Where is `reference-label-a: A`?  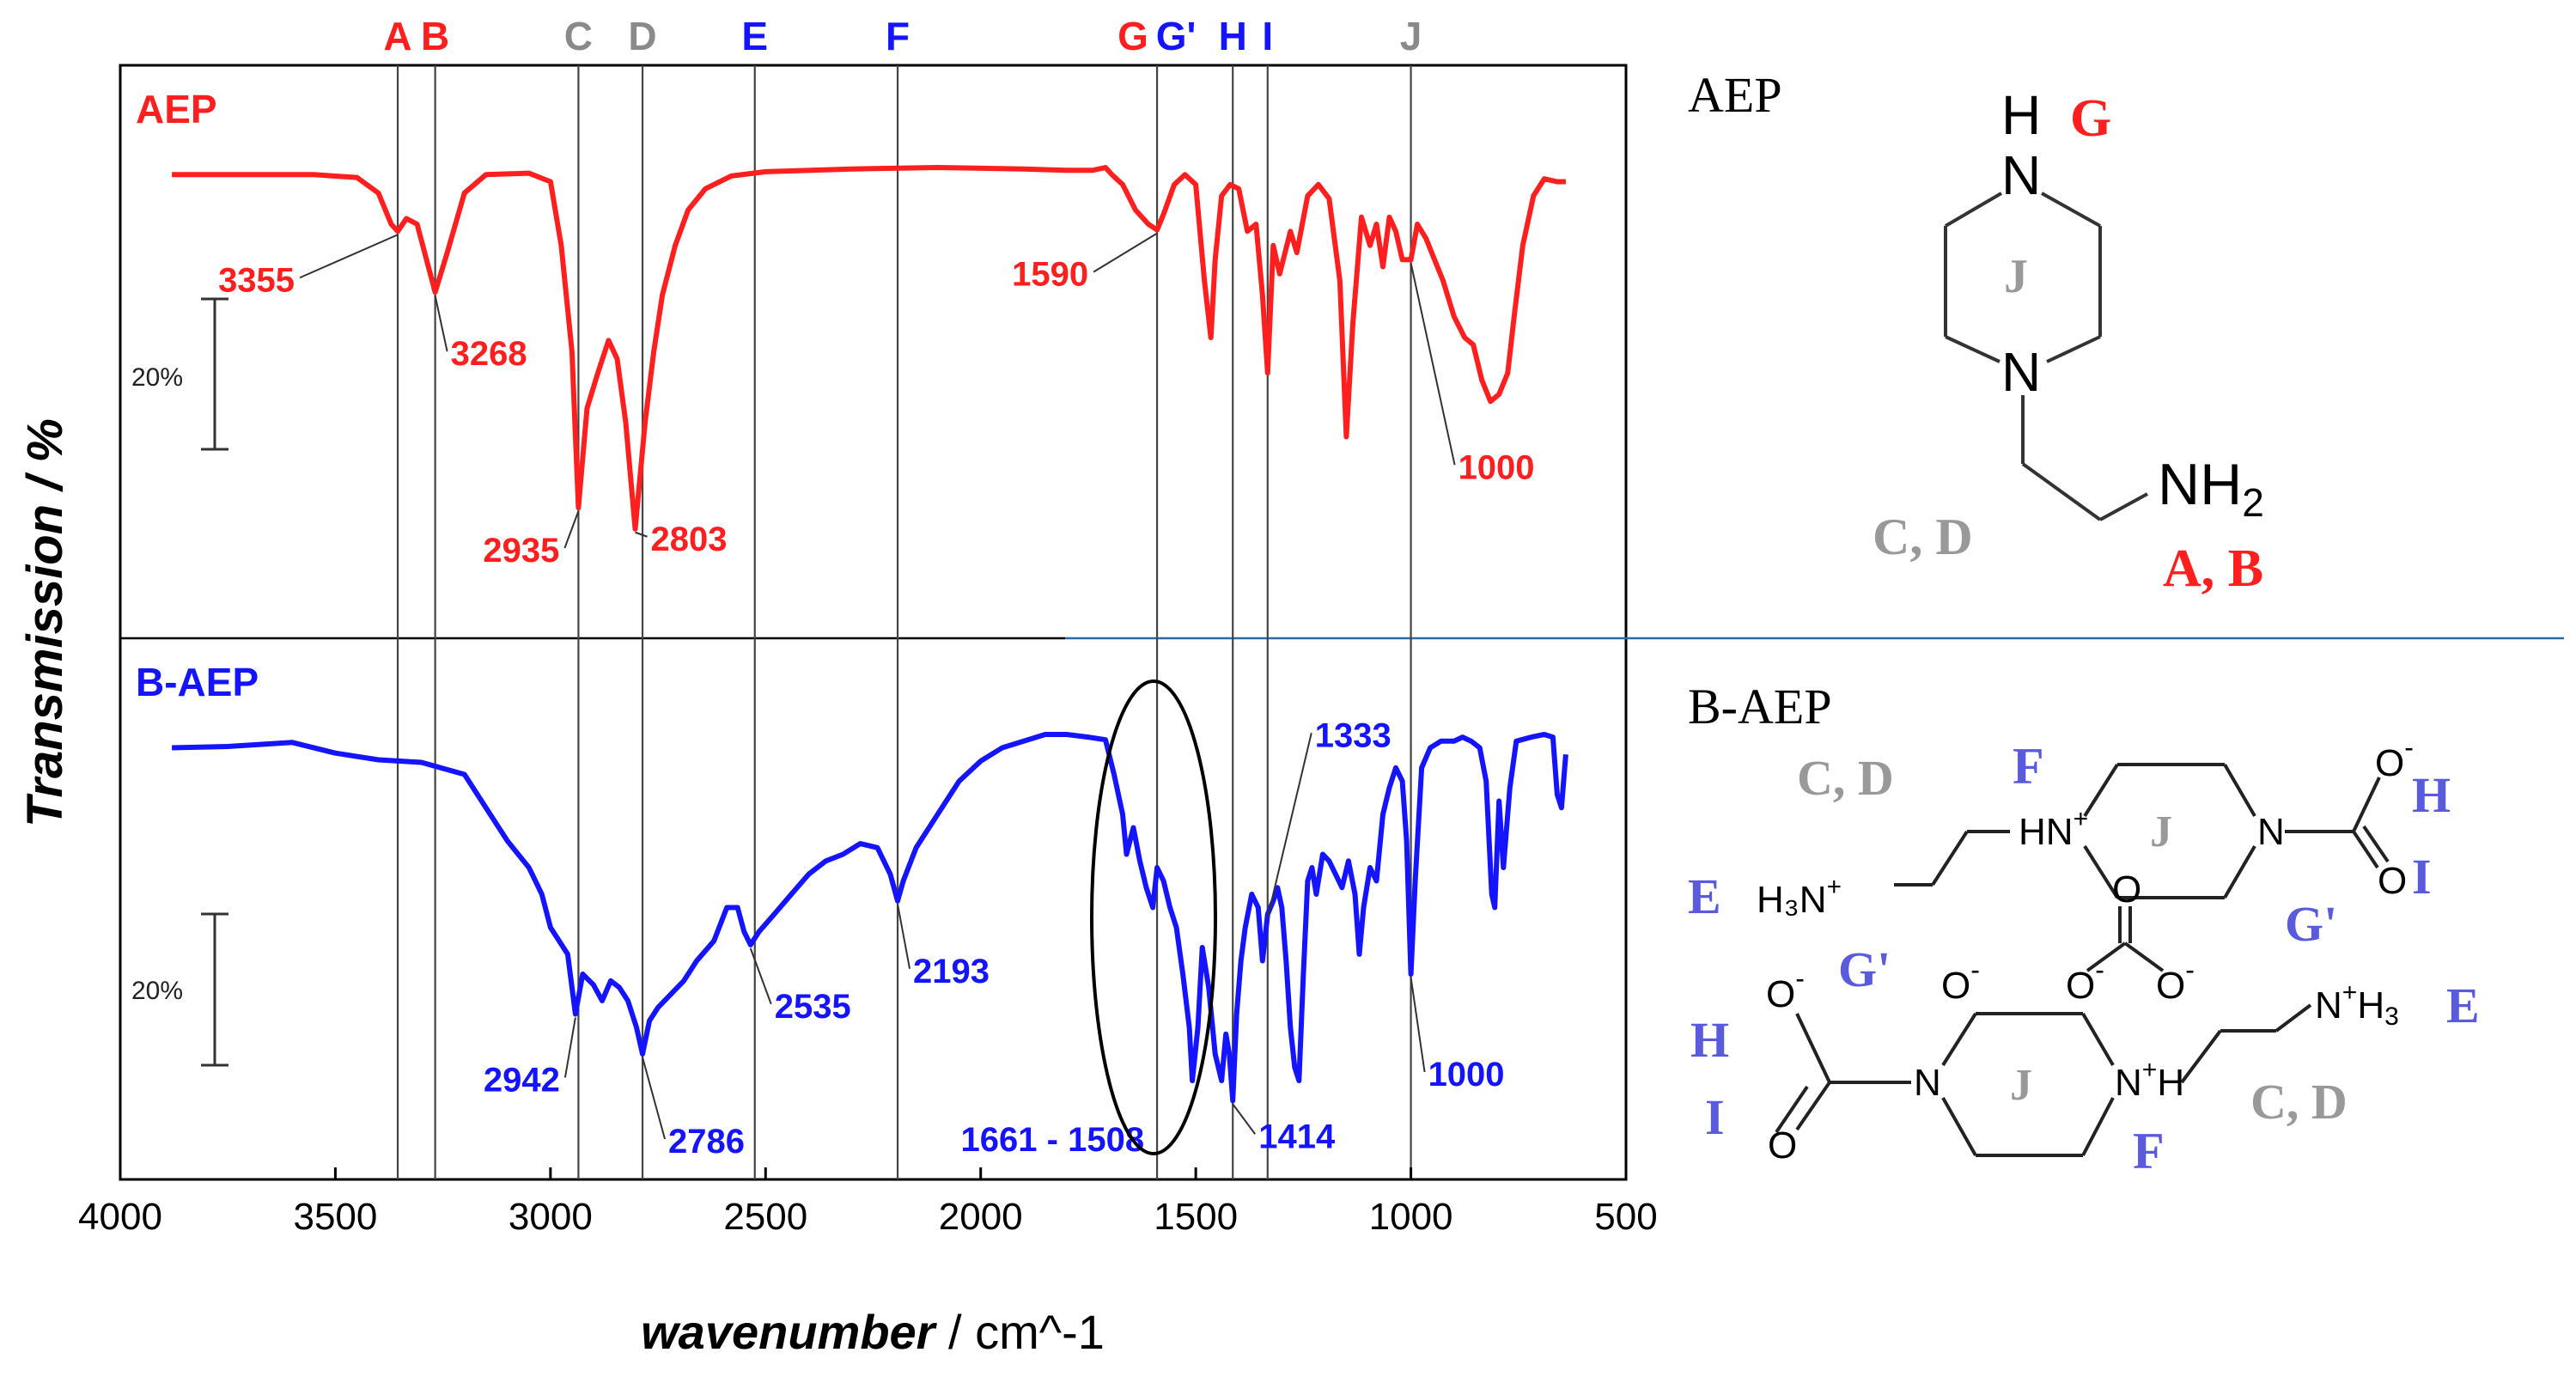 reference-label-a: A is located at coordinates (397, 36).